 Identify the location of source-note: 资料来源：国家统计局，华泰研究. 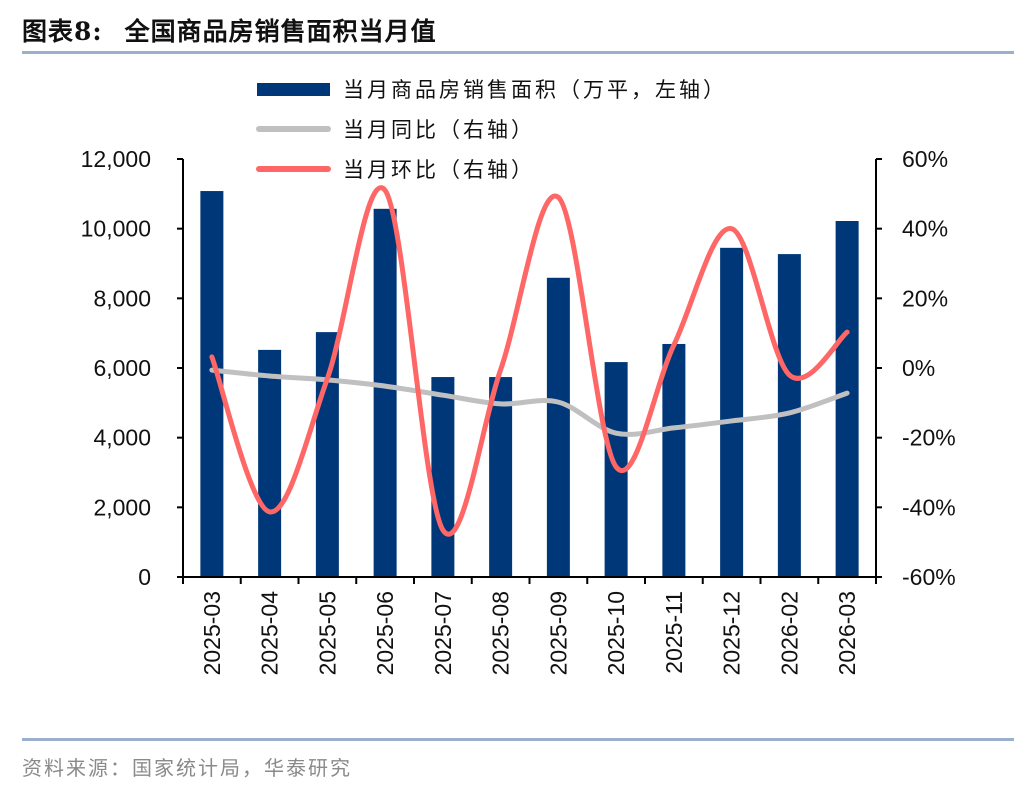
(187, 768).